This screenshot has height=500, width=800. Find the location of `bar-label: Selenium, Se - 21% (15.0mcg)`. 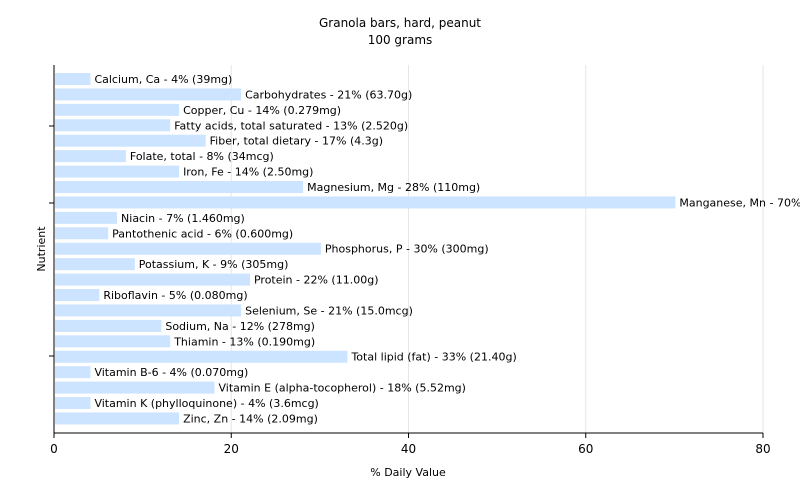

bar-label: Selenium, Se - 21% (15.0mcg) is located at coordinates (329, 310).